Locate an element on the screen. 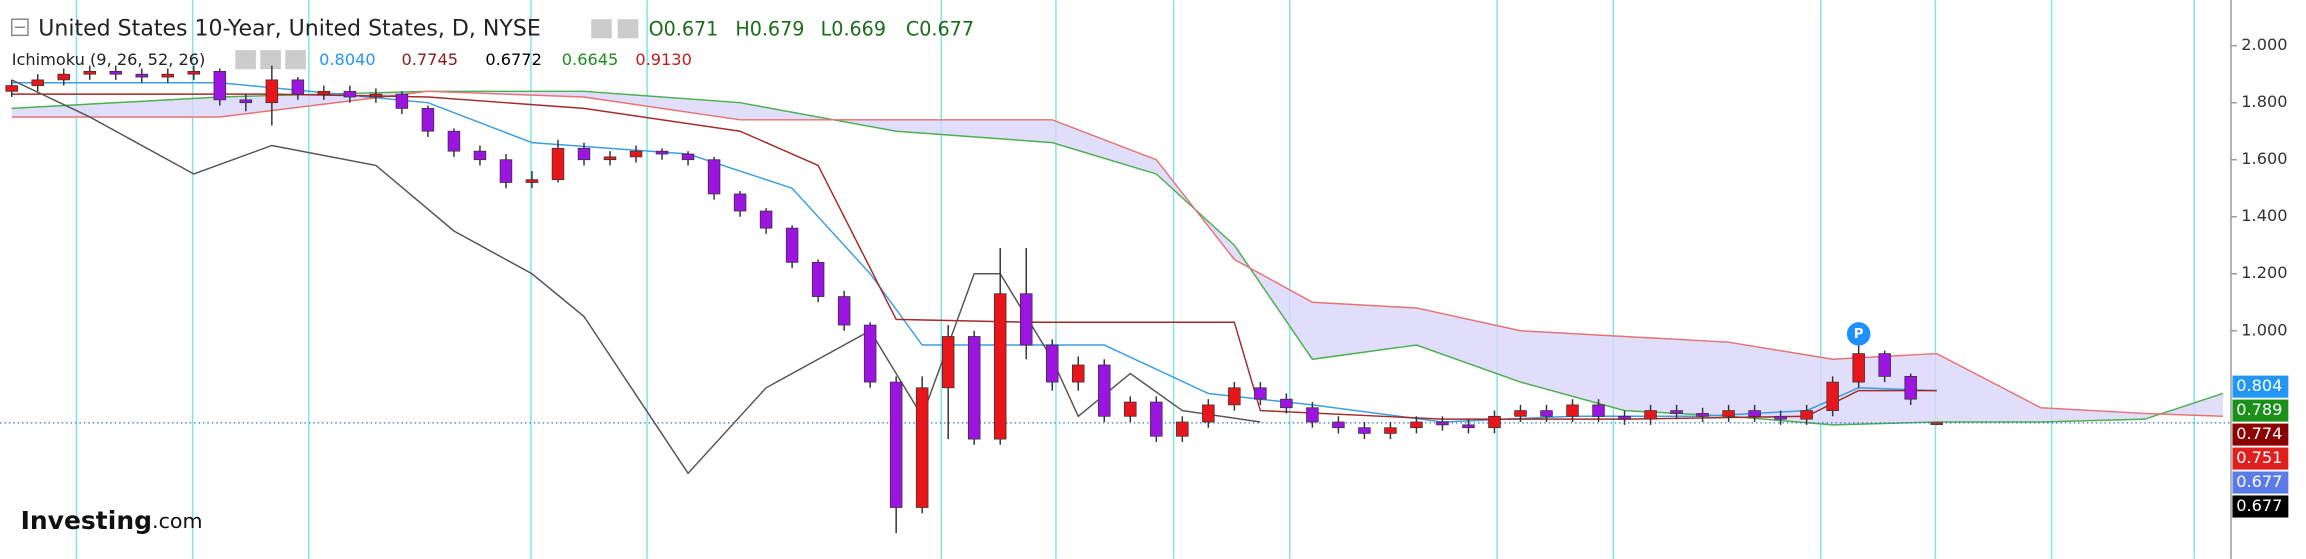  indicator-value: 0.7745 is located at coordinates (429, 59).